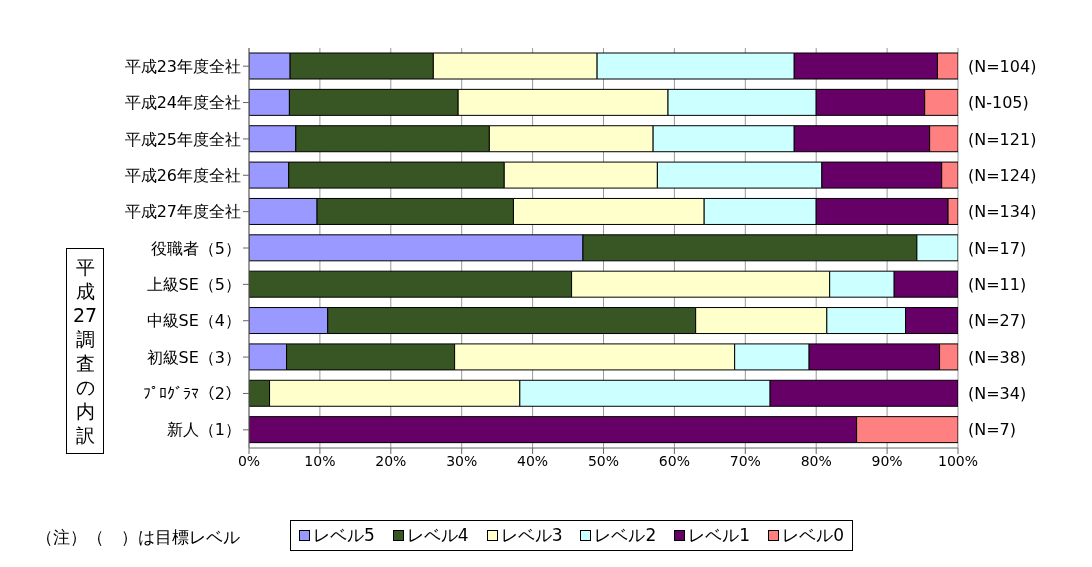 The height and width of the screenshot is (567, 1092). Describe the element at coordinates (998, 103) in the screenshot. I see `text: (N-105)` at that location.